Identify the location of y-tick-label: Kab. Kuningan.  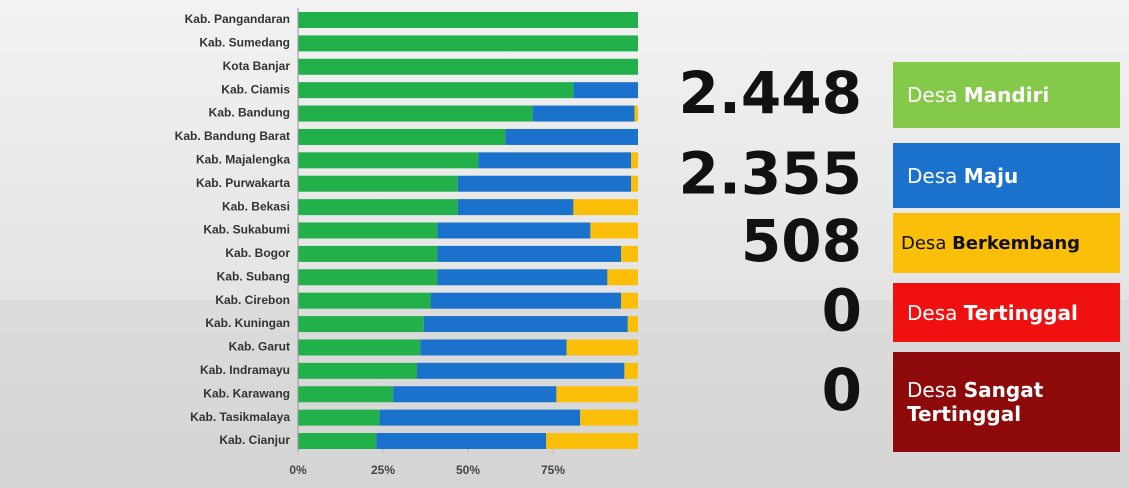
(247, 323).